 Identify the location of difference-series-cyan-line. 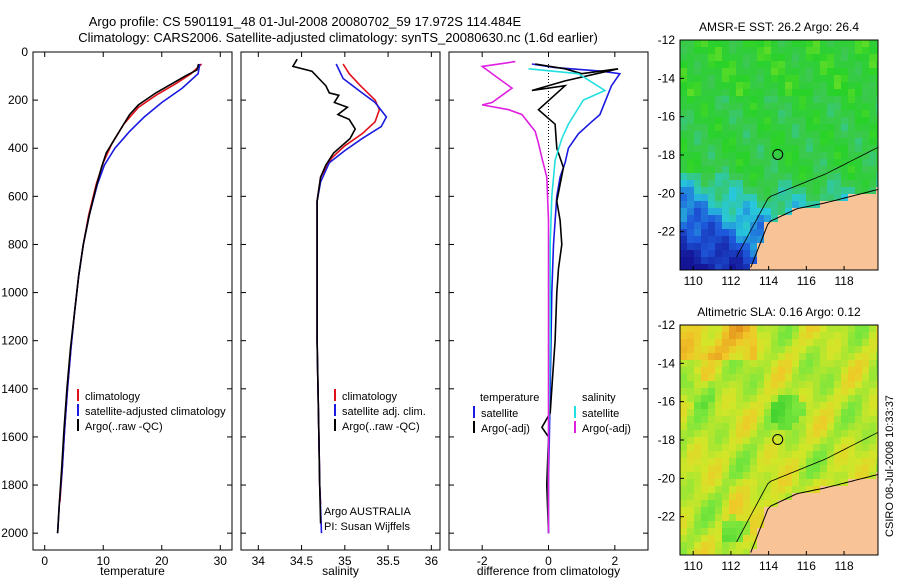
(567, 301).